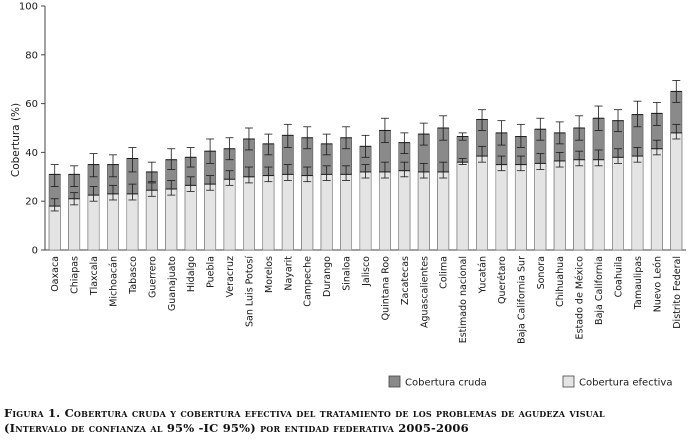  What do you see at coordinates (394, 381) in the screenshot?
I see `legend-swatch-cruda` at bounding box center [394, 381].